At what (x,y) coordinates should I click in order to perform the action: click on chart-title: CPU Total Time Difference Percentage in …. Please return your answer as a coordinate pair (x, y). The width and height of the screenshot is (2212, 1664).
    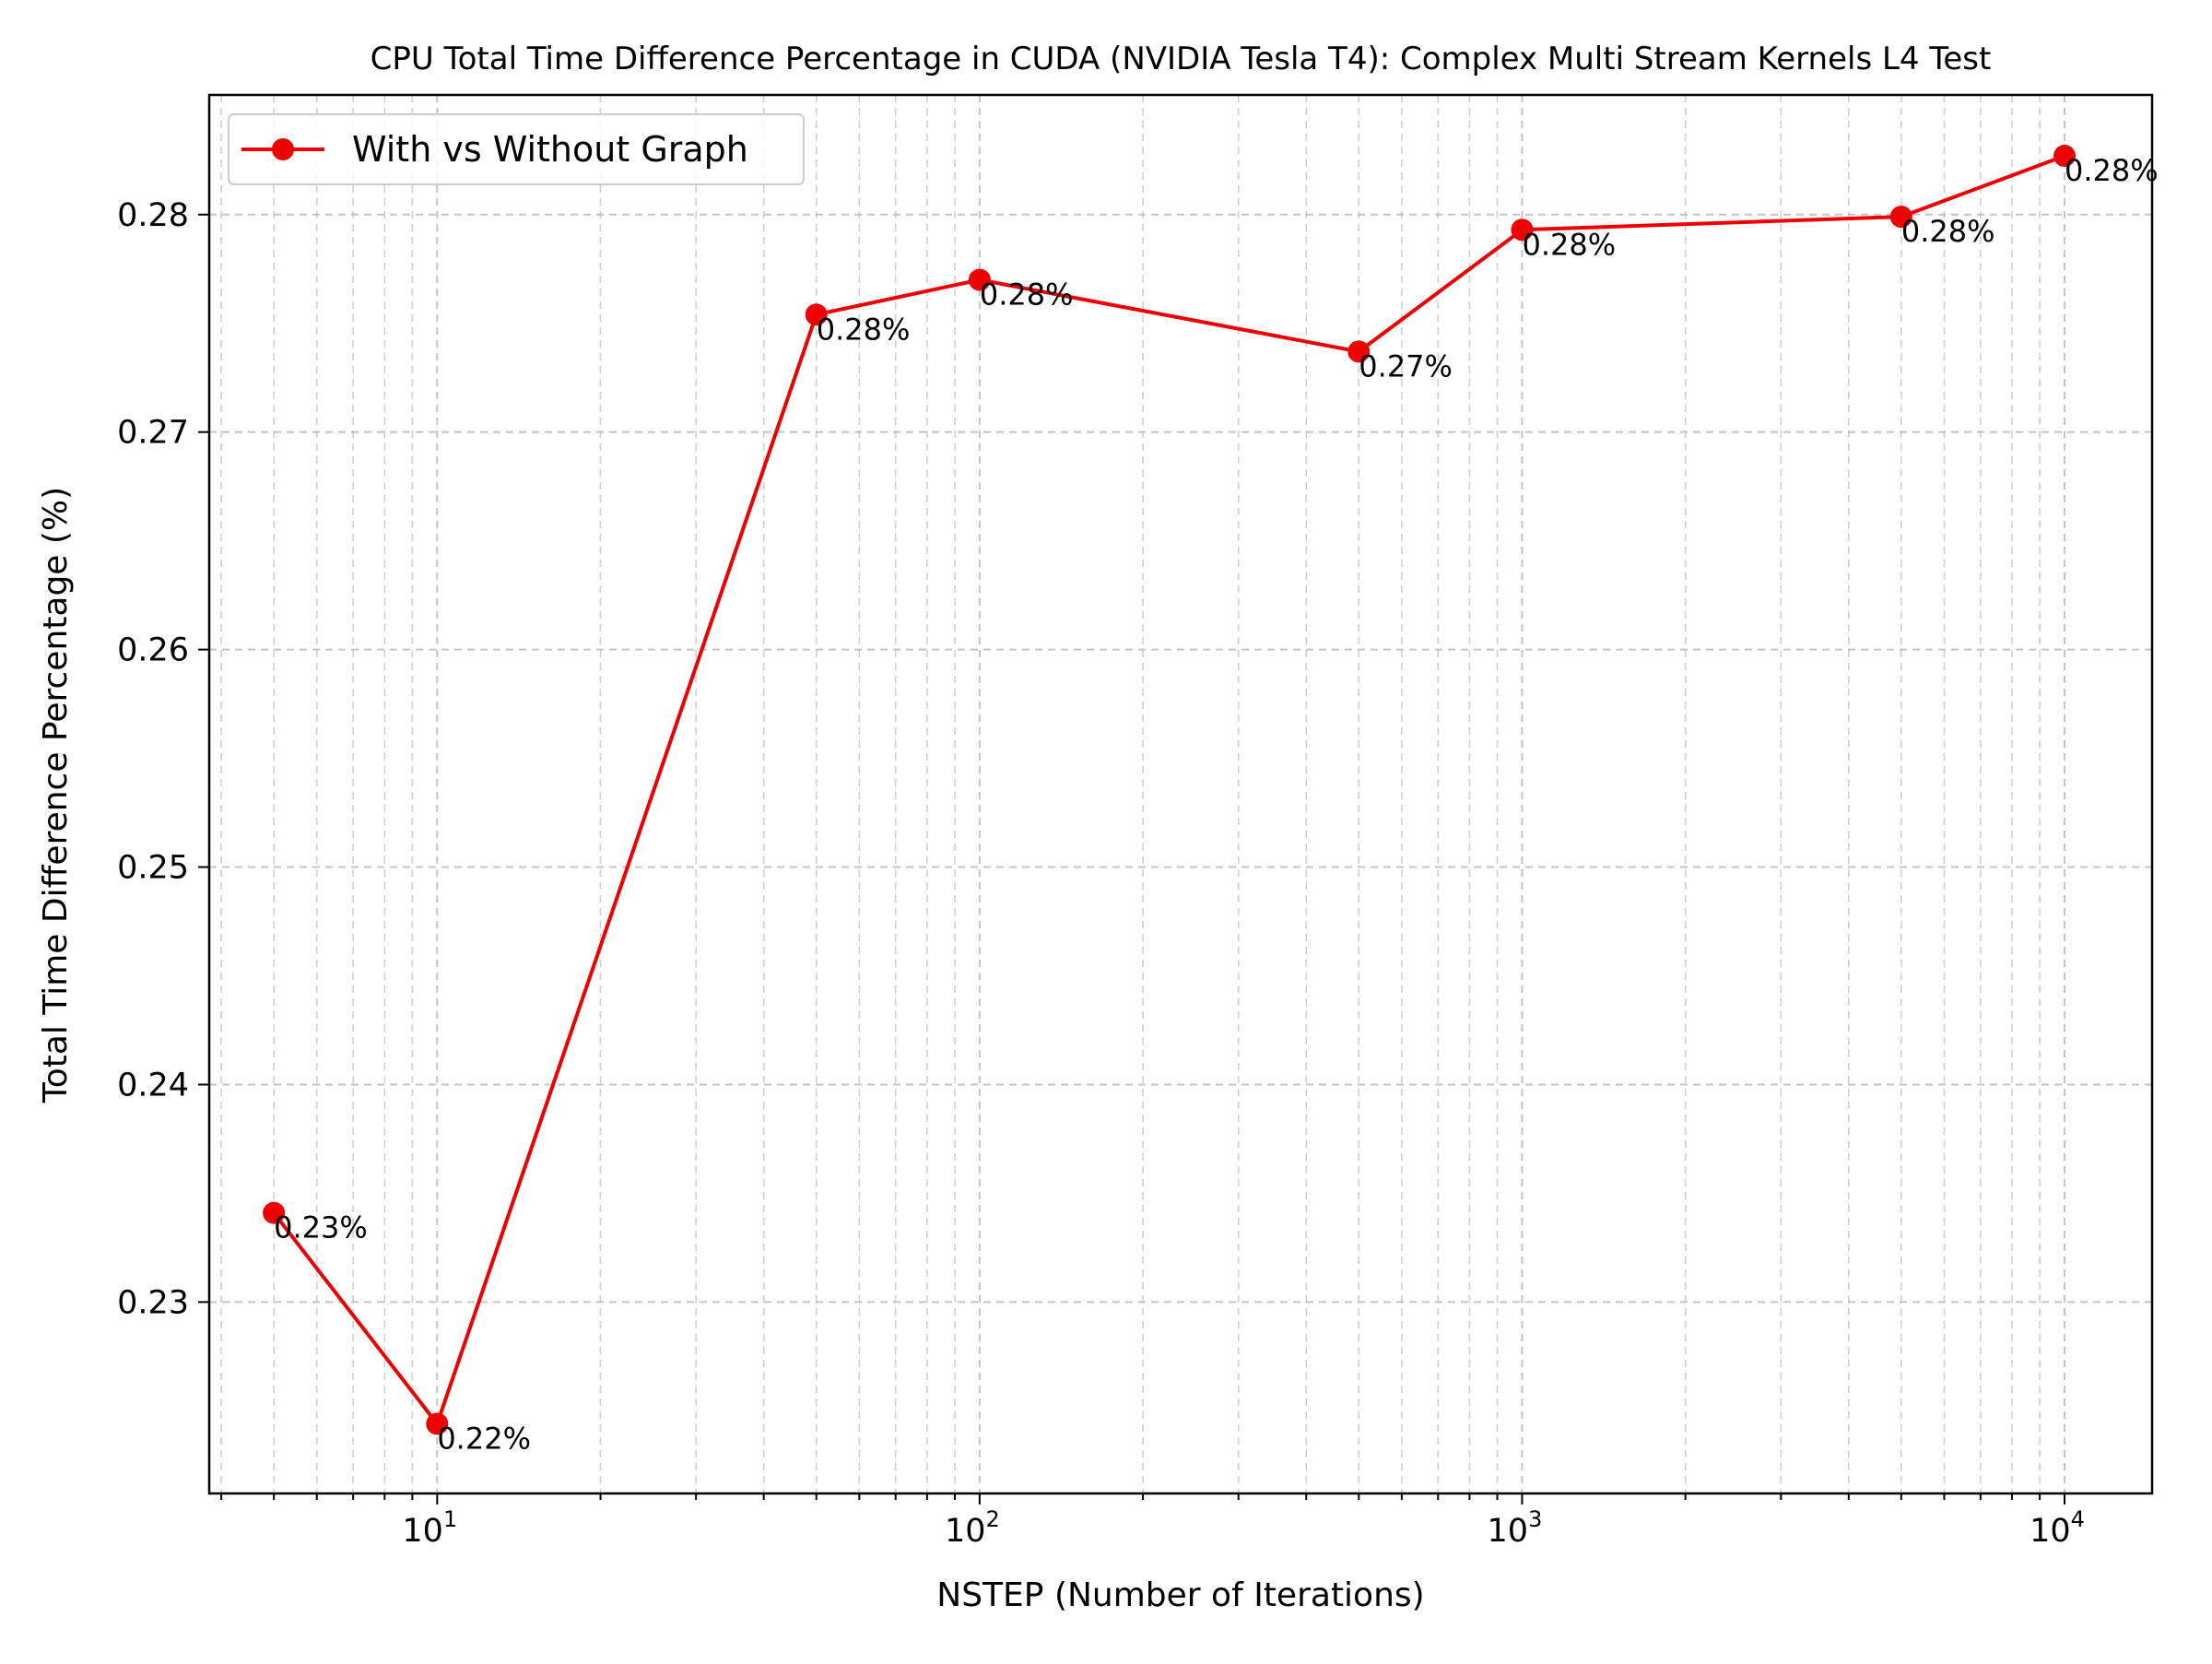
    Looking at the image, I should click on (1181, 59).